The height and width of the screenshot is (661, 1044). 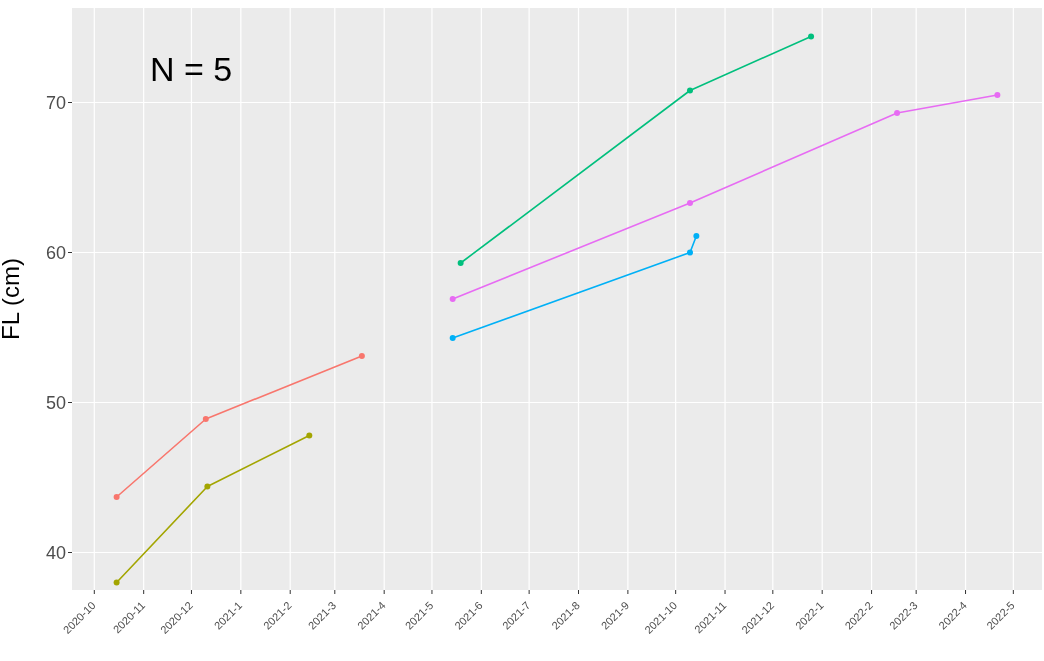 What do you see at coordinates (191, 69) in the screenshot?
I see `annotation: N = 5` at bounding box center [191, 69].